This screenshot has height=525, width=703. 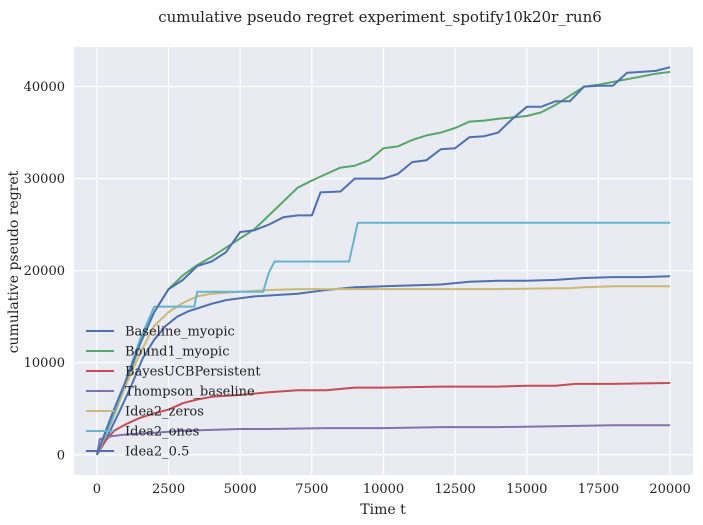 What do you see at coordinates (97, 489) in the screenshot?
I see `x-tick-label: 0` at bounding box center [97, 489].